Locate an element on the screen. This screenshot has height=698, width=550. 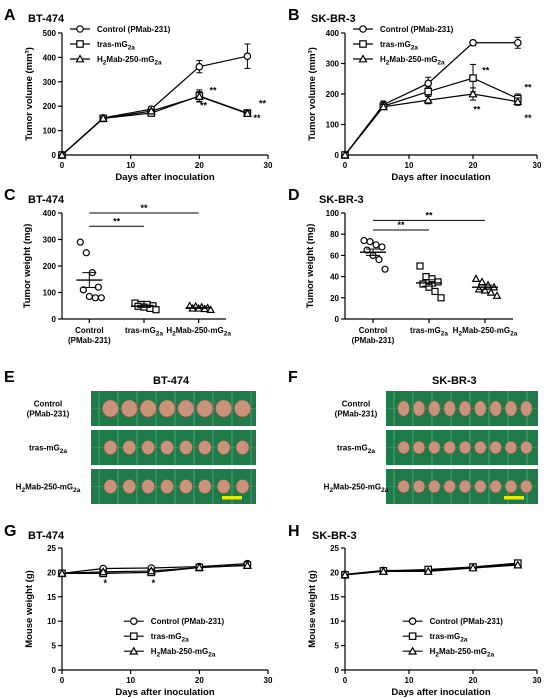
y-tick-label: 100 is located at coordinates (333, 125).